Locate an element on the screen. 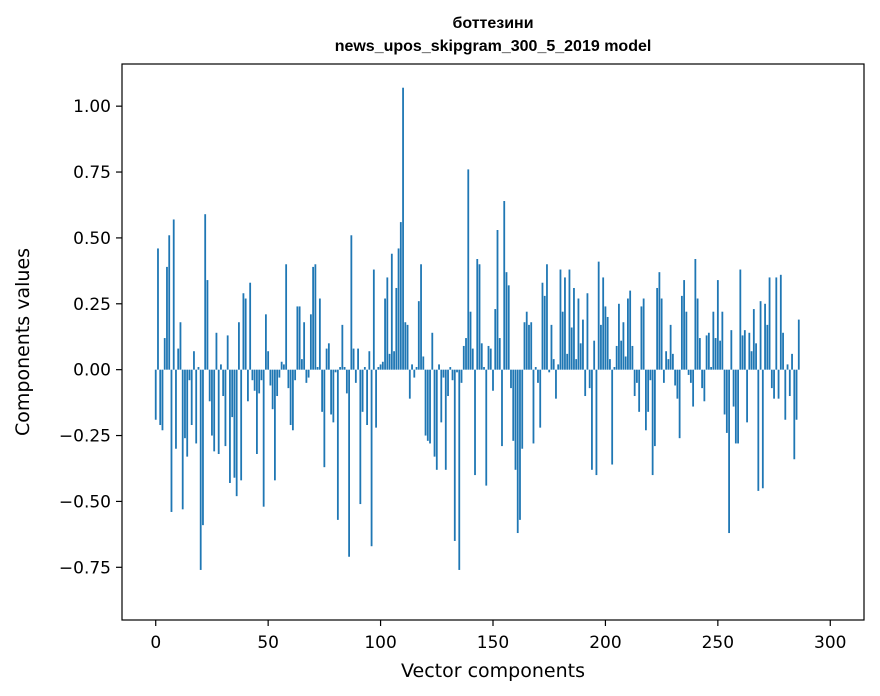 This screenshot has width=880, height=696. x-tick-label: 100 is located at coordinates (380, 643).